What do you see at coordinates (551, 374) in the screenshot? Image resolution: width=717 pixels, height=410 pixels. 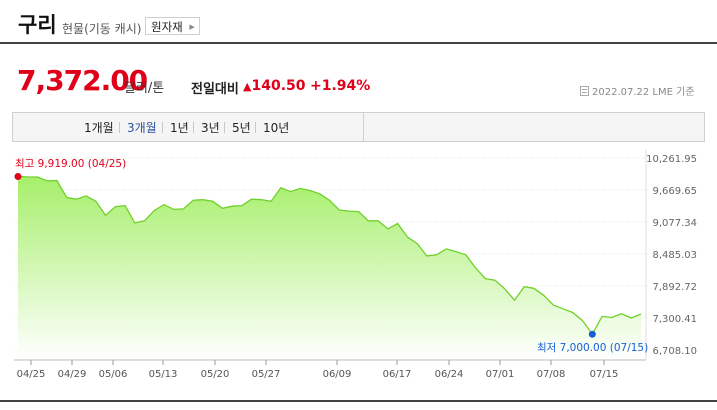 I see `x-tick-label: 07/08` at bounding box center [551, 374].